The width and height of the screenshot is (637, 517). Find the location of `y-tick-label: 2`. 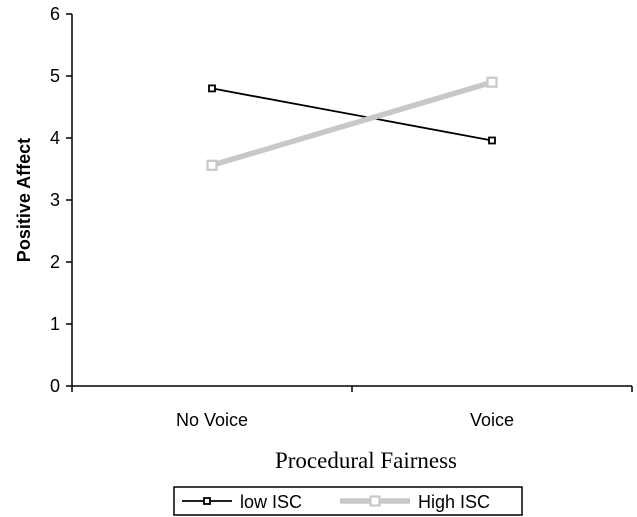

y-tick-label: 2 is located at coordinates (55, 262).